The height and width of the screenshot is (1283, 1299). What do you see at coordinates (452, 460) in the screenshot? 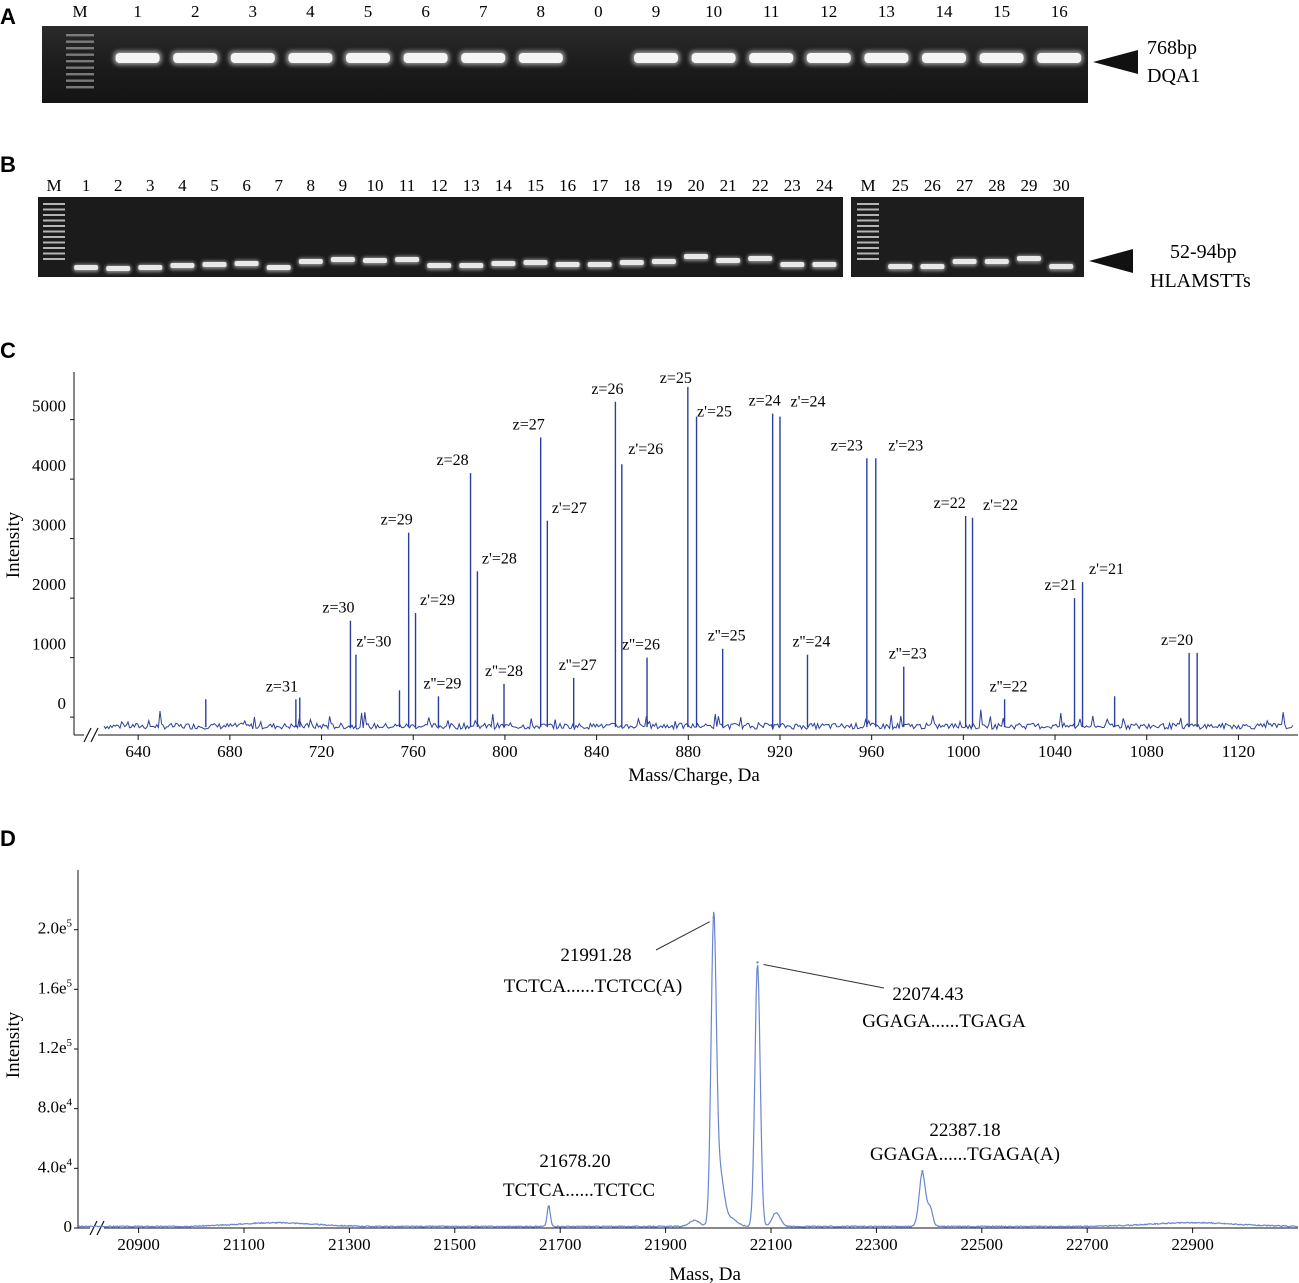
I see `peak-label-c: z=28` at bounding box center [452, 460].